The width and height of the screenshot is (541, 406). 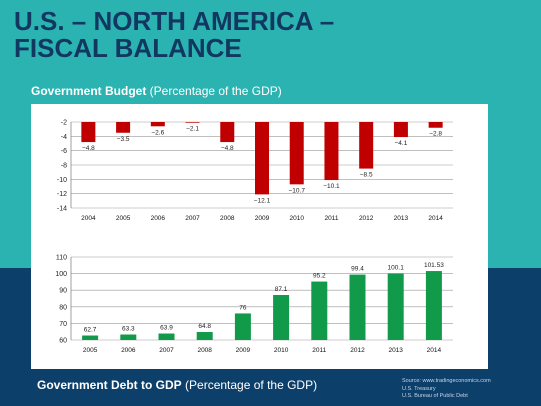 What do you see at coordinates (63, 291) in the screenshot?
I see `debt-y-tick-label: 90` at bounding box center [63, 291].